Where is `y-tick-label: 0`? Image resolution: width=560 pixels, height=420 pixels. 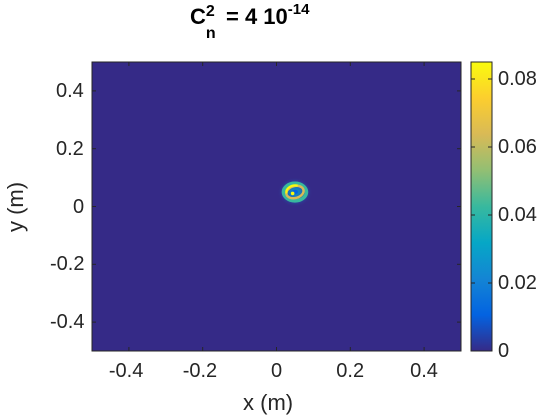 y-tick-label: 0 is located at coordinates (79, 206).